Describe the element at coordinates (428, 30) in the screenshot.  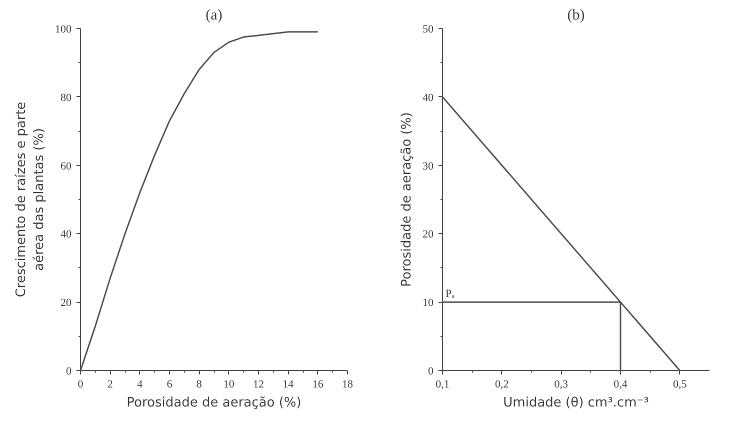
I see `y-tick-label: 50` at that location.